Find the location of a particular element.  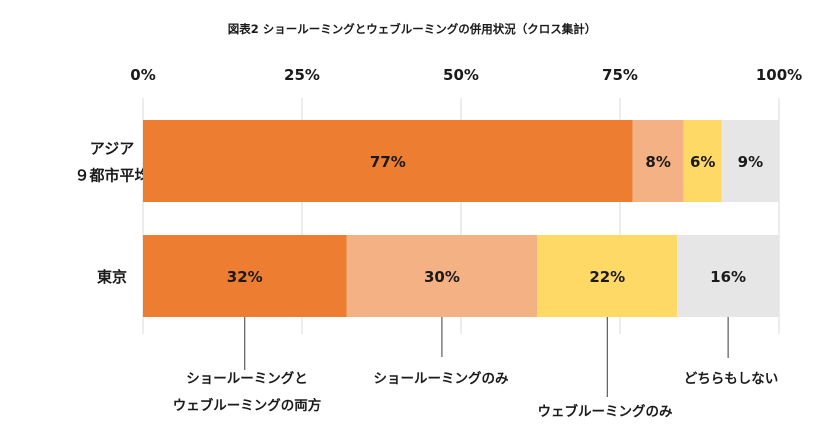

legend-leader-lines is located at coordinates (486, 357).